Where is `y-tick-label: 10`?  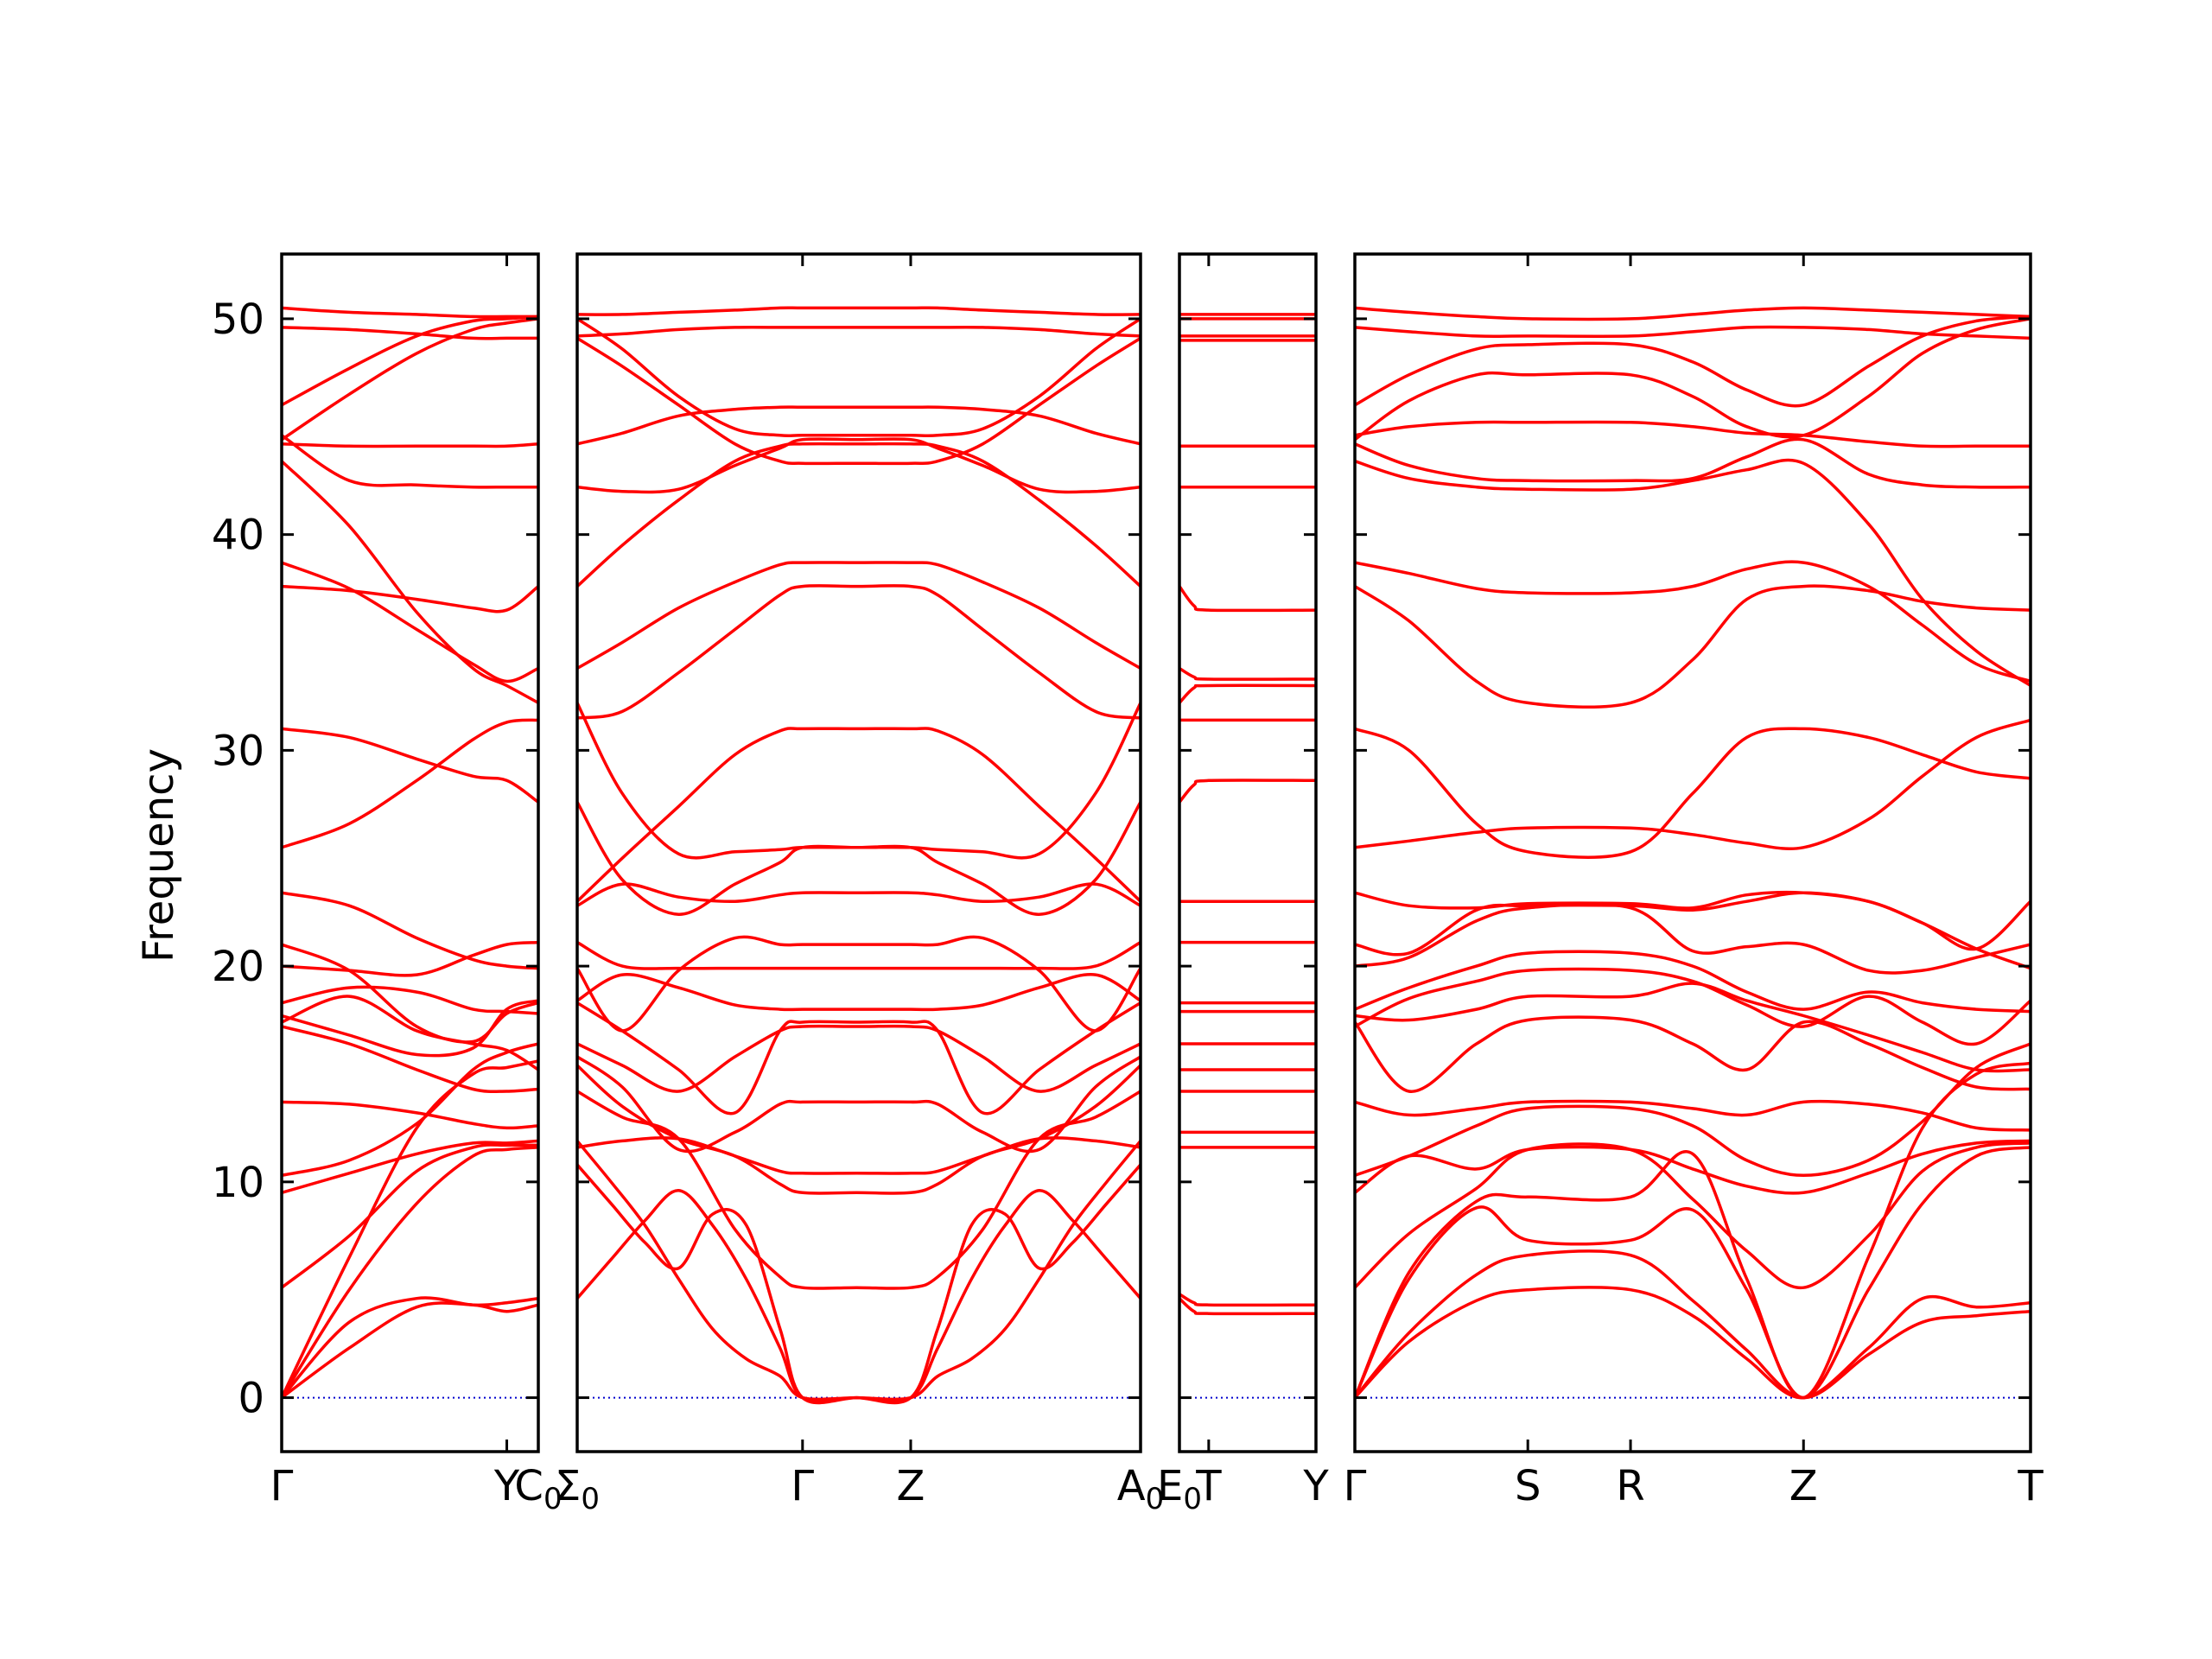
y-tick-label: 10 is located at coordinates (238, 1183).